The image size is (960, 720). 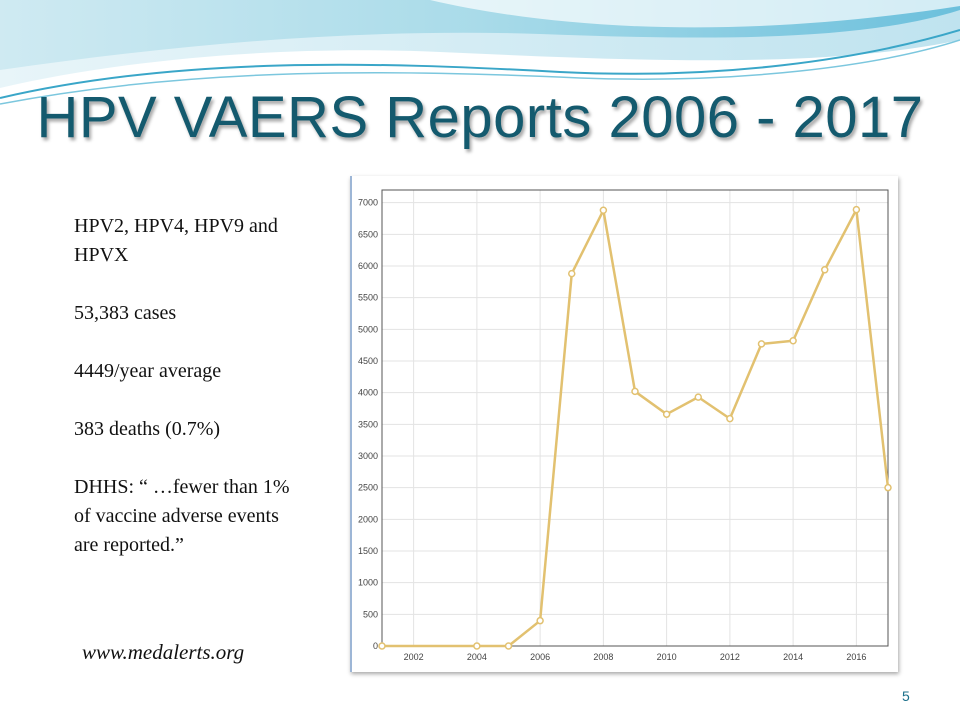 What do you see at coordinates (147, 429) in the screenshot?
I see `deaths-text: 383 deaths (0.7%)` at bounding box center [147, 429].